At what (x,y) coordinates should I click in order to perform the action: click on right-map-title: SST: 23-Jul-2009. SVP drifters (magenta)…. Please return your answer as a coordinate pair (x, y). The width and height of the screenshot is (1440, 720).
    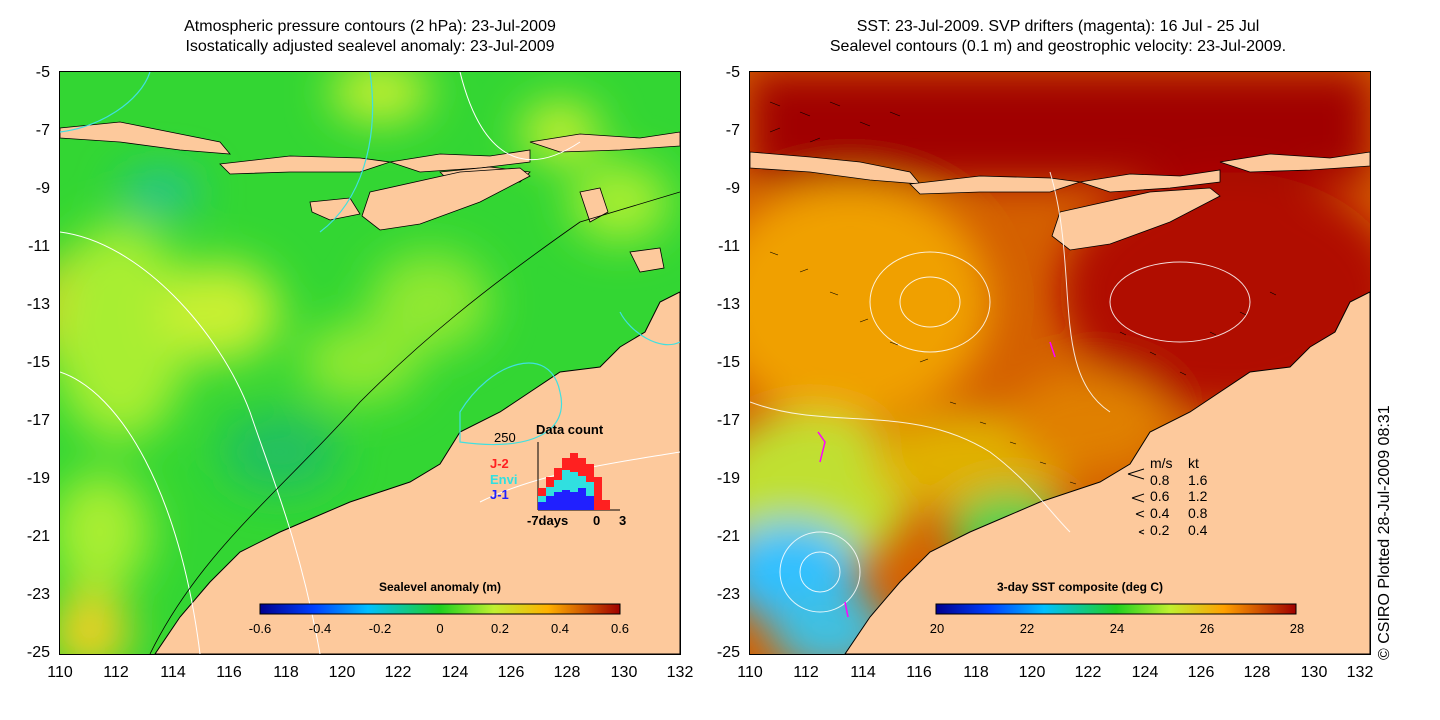
    Looking at the image, I should click on (1058, 37).